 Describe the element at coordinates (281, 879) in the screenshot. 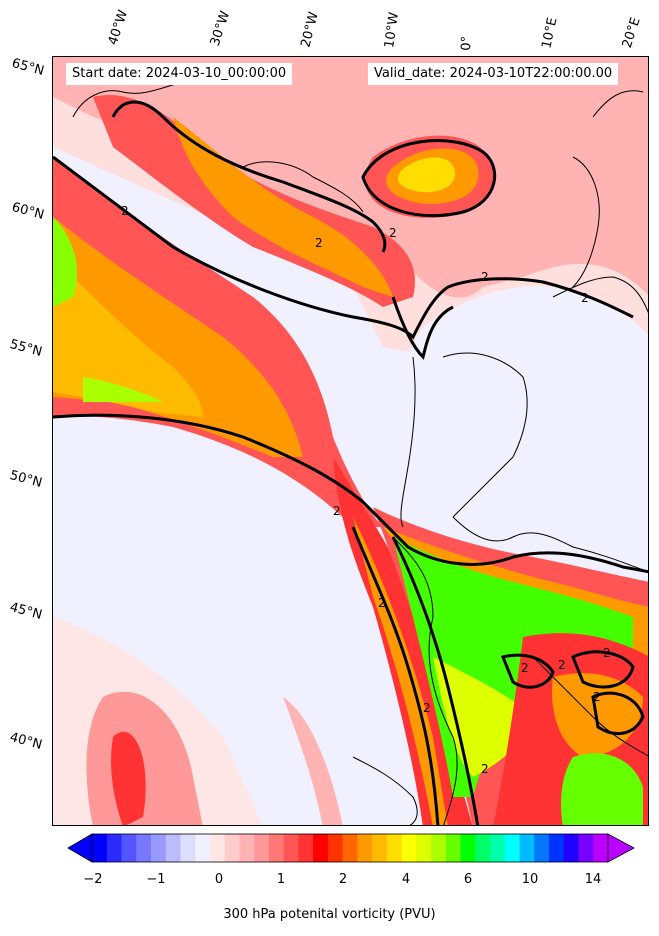

I see `colorbar-tick-label: 1` at that location.